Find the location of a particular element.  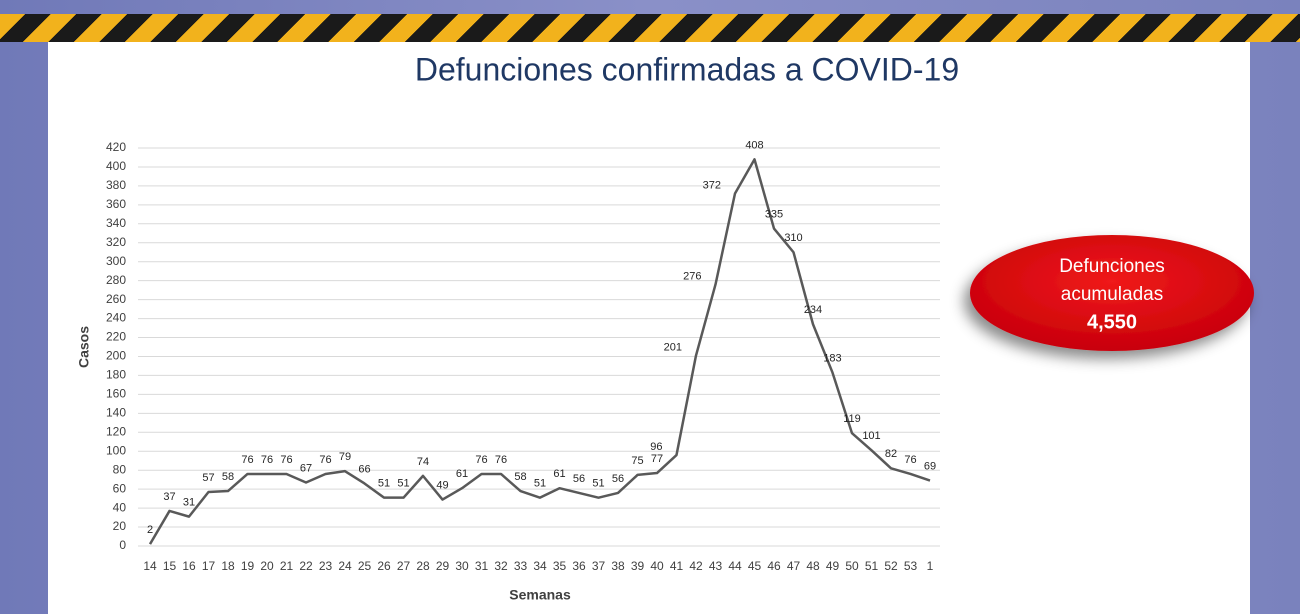

data-label: 66 is located at coordinates (364, 469).